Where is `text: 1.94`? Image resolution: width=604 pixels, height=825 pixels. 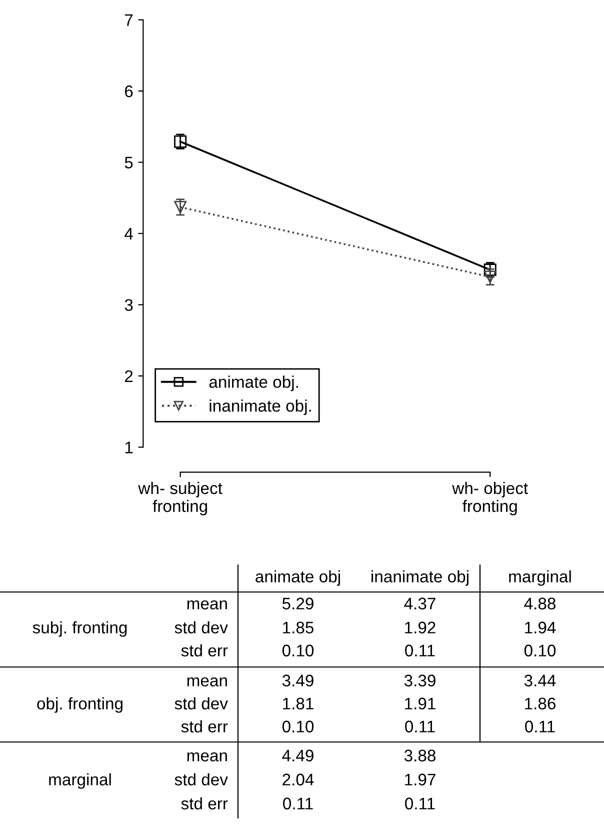
text: 1.94 is located at coordinates (540, 628).